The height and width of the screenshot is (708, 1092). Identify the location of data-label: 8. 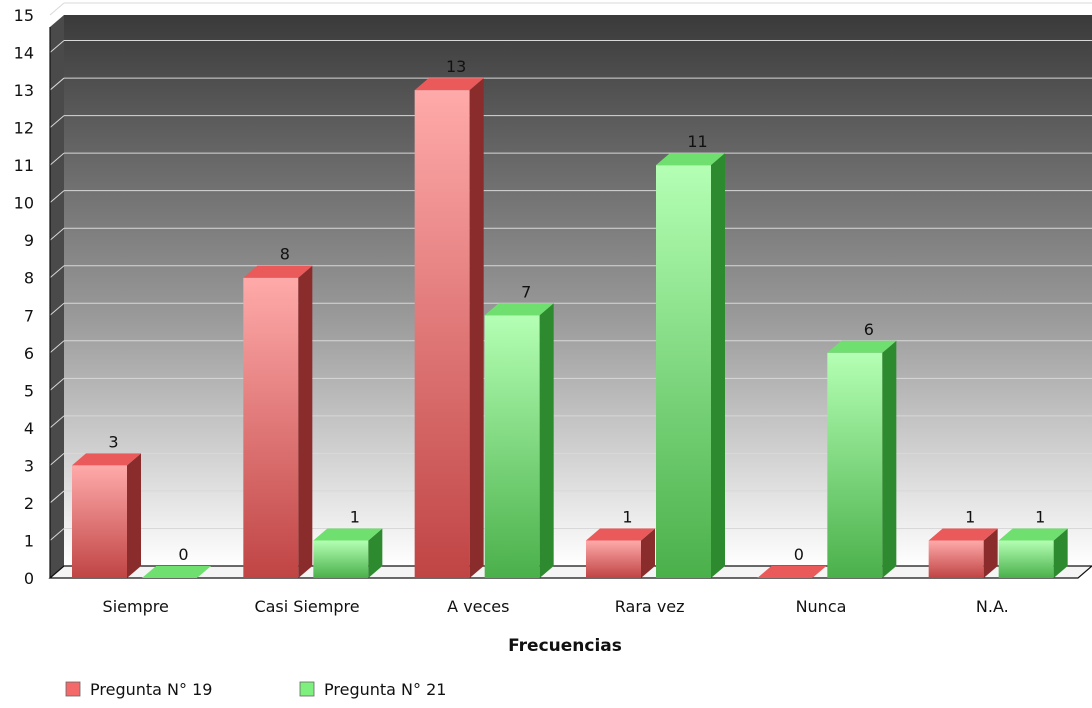
(285, 254).